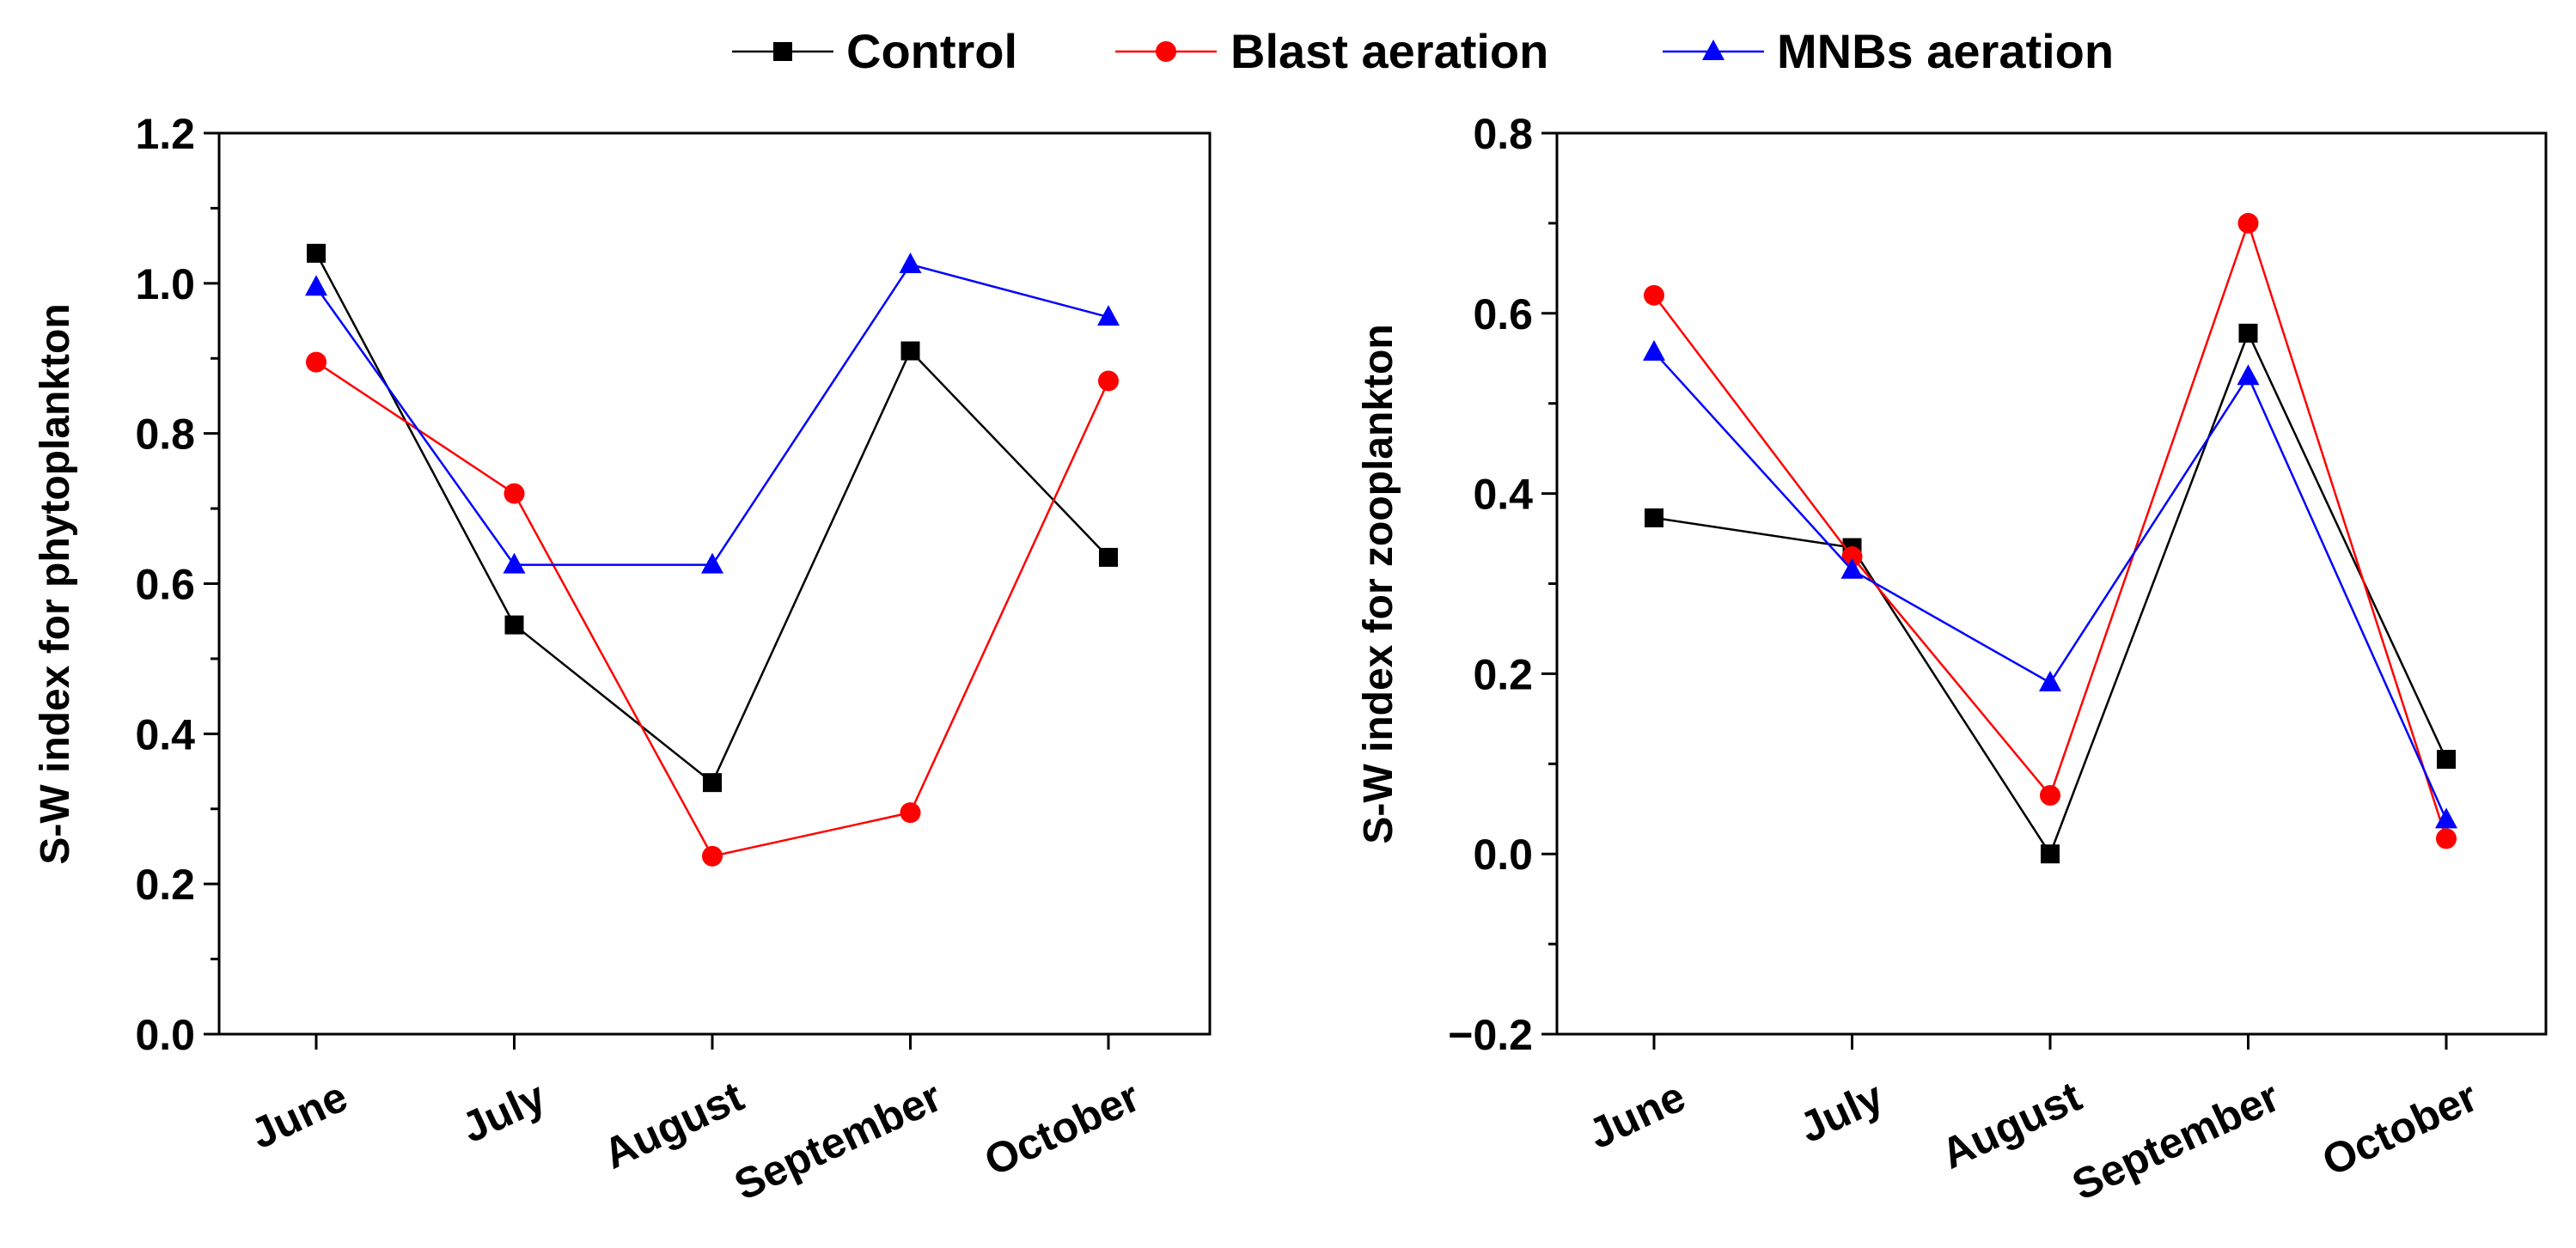 Image resolution: width=2576 pixels, height=1248 pixels. Describe the element at coordinates (1945, 51) in the screenshot. I see `legend-label-mnbs-aeration: MNBs aeration` at that location.